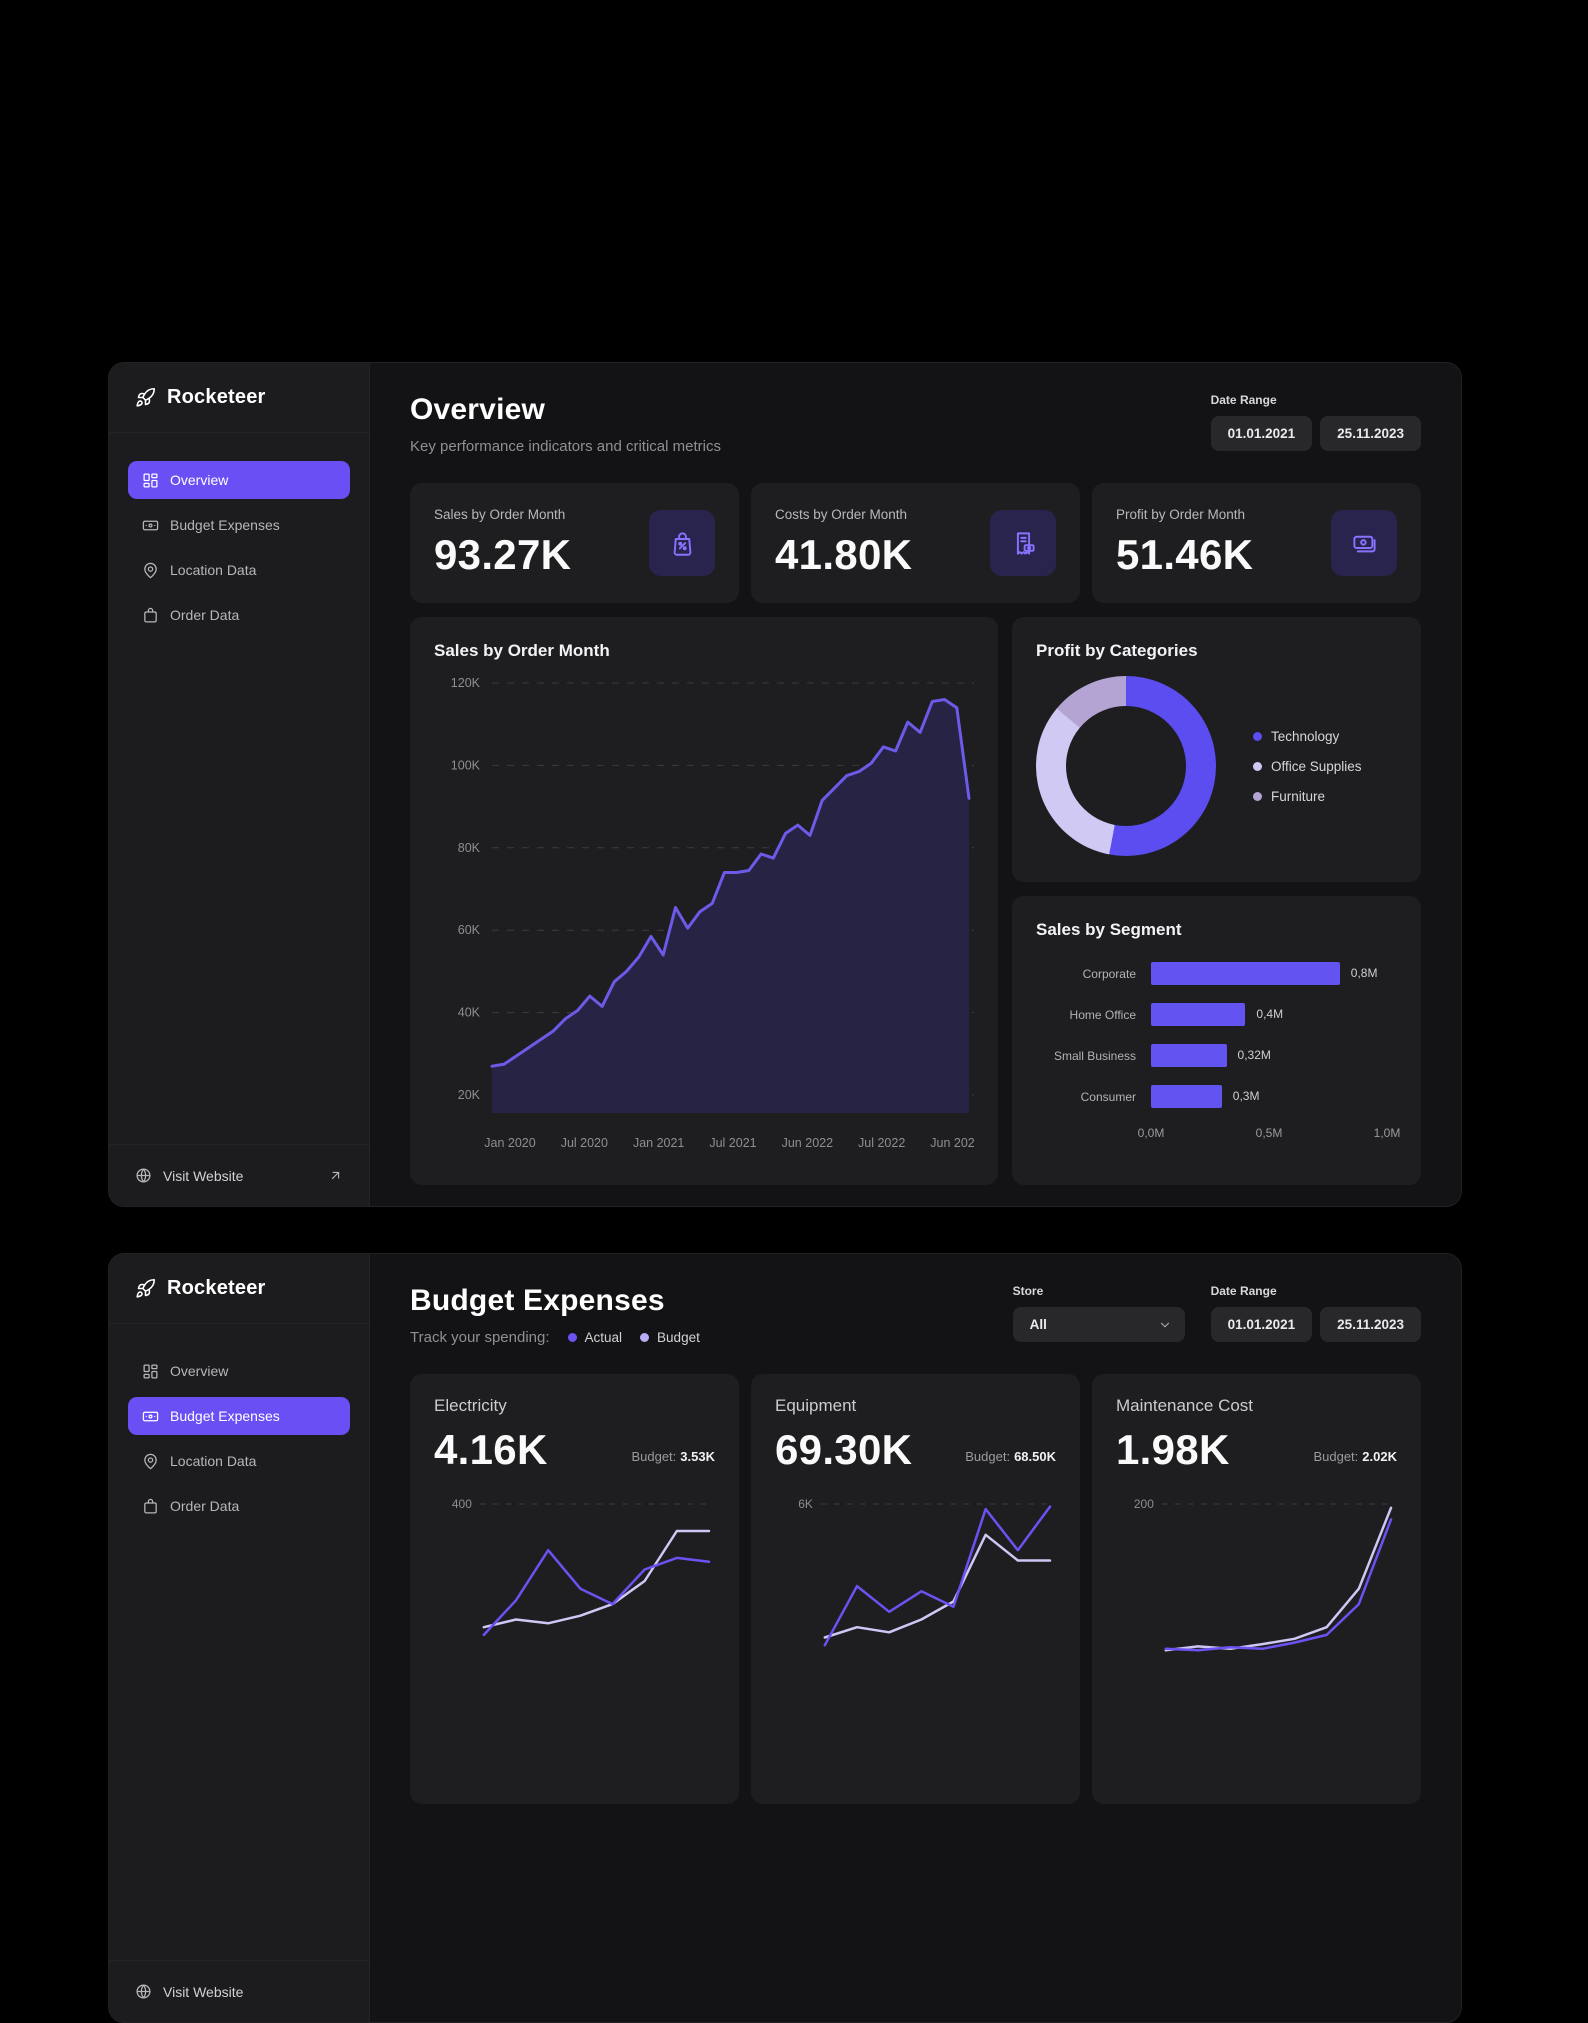 The height and width of the screenshot is (2023, 1588). Describe the element at coordinates (469, 848) in the screenshot. I see `y-tick-label: 80K` at that location.